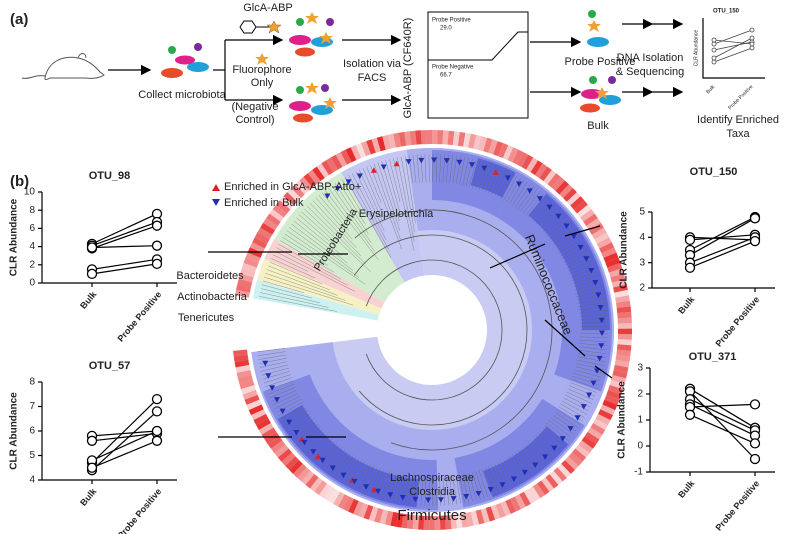 The image size is (800, 534). What do you see at coordinates (600, 62) in the screenshot?
I see `step-label: Probe Positive` at bounding box center [600, 62].